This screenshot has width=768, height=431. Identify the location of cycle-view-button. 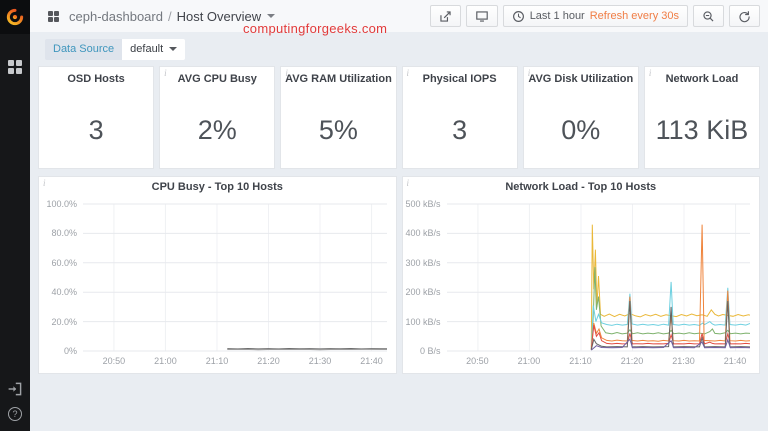
(481, 16).